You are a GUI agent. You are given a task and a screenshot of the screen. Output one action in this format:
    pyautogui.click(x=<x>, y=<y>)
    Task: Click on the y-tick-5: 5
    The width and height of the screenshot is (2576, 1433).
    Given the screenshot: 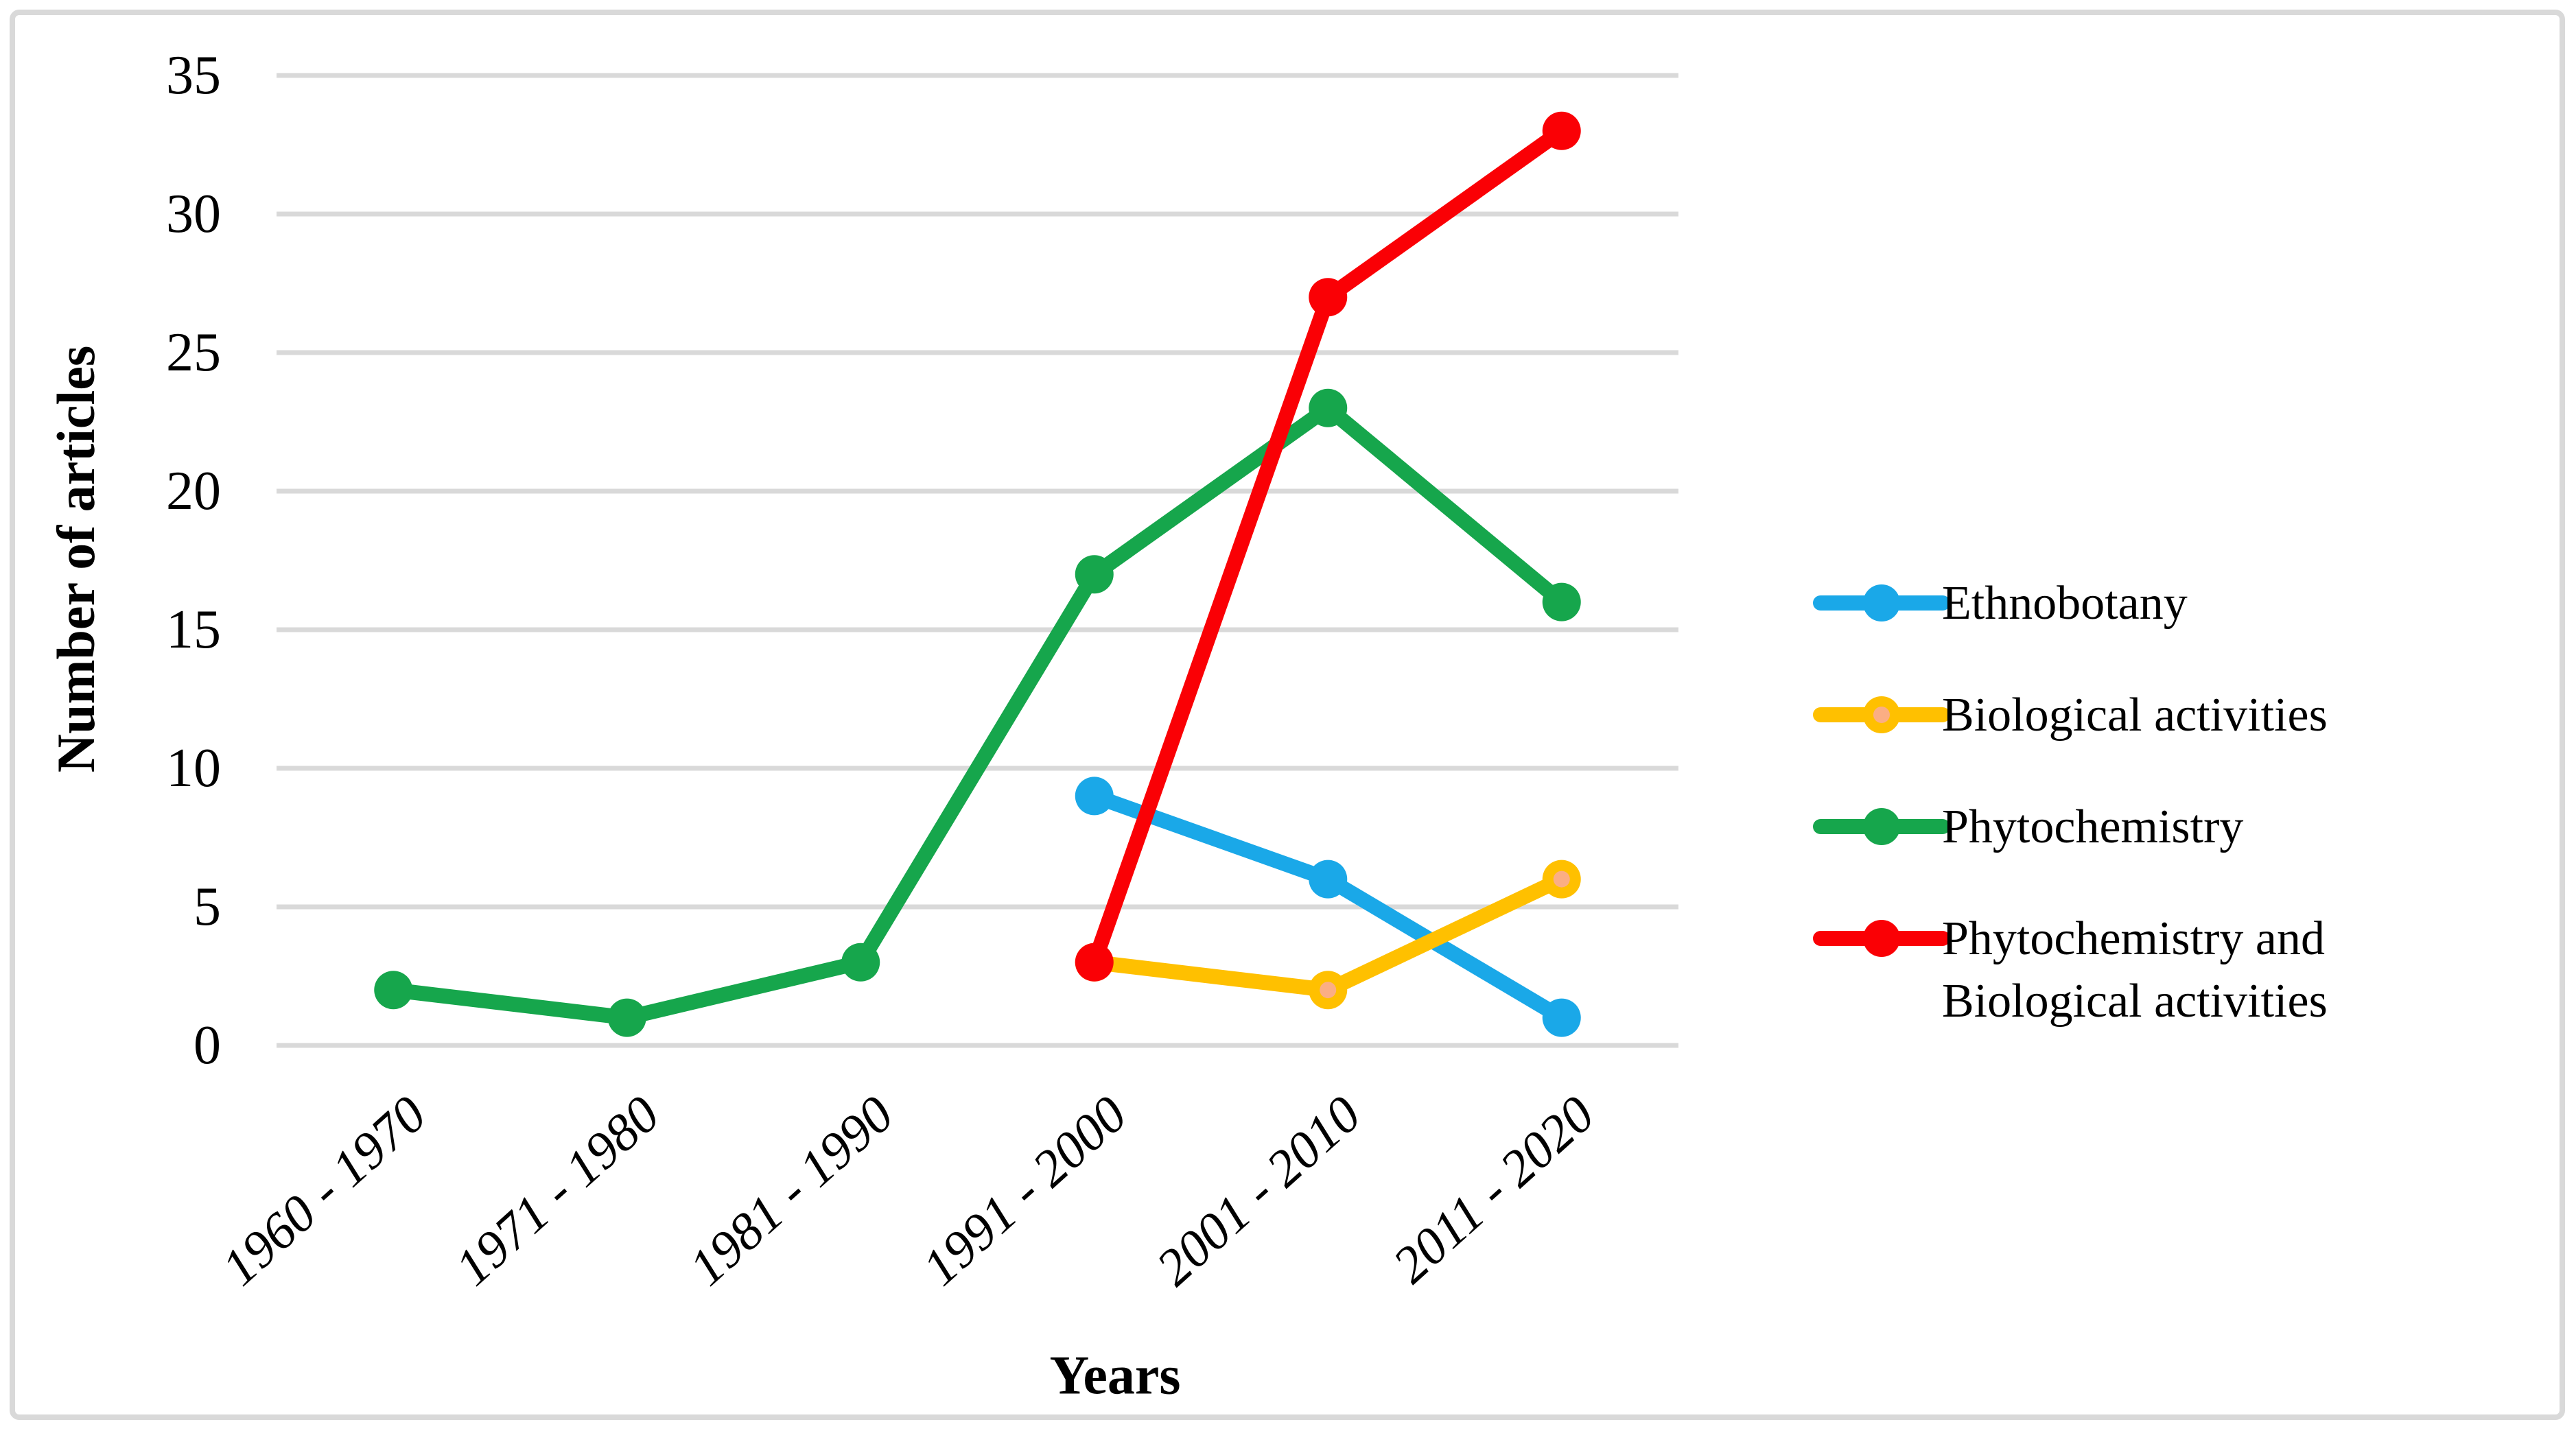 What is the action you would take?
    pyautogui.click(x=207, y=907)
    